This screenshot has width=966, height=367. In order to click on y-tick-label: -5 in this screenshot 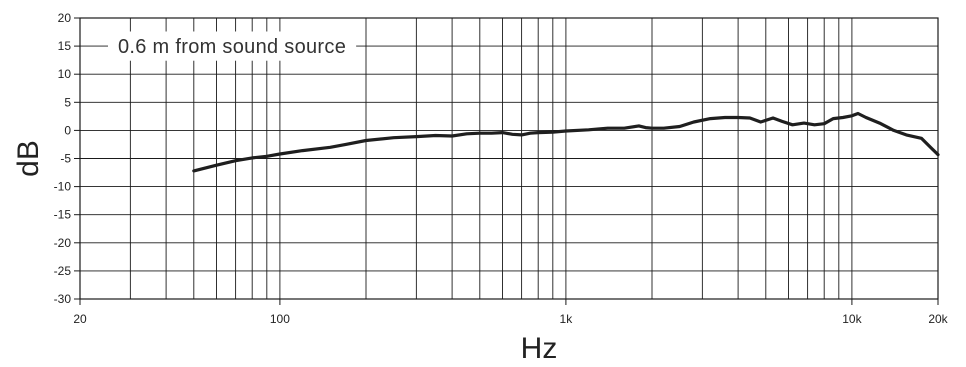, I will do `click(65, 159)`.